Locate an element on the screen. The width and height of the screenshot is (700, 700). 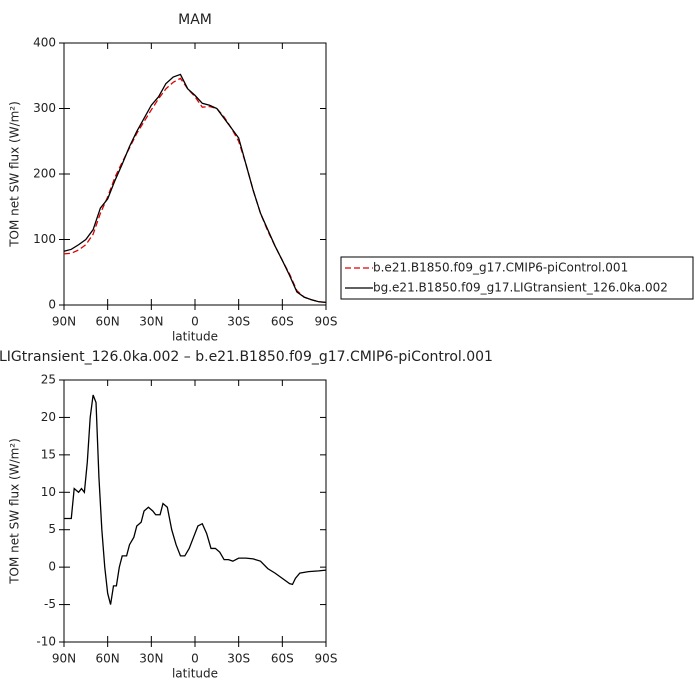
y-tick-label: 300 is located at coordinates (44, 108).